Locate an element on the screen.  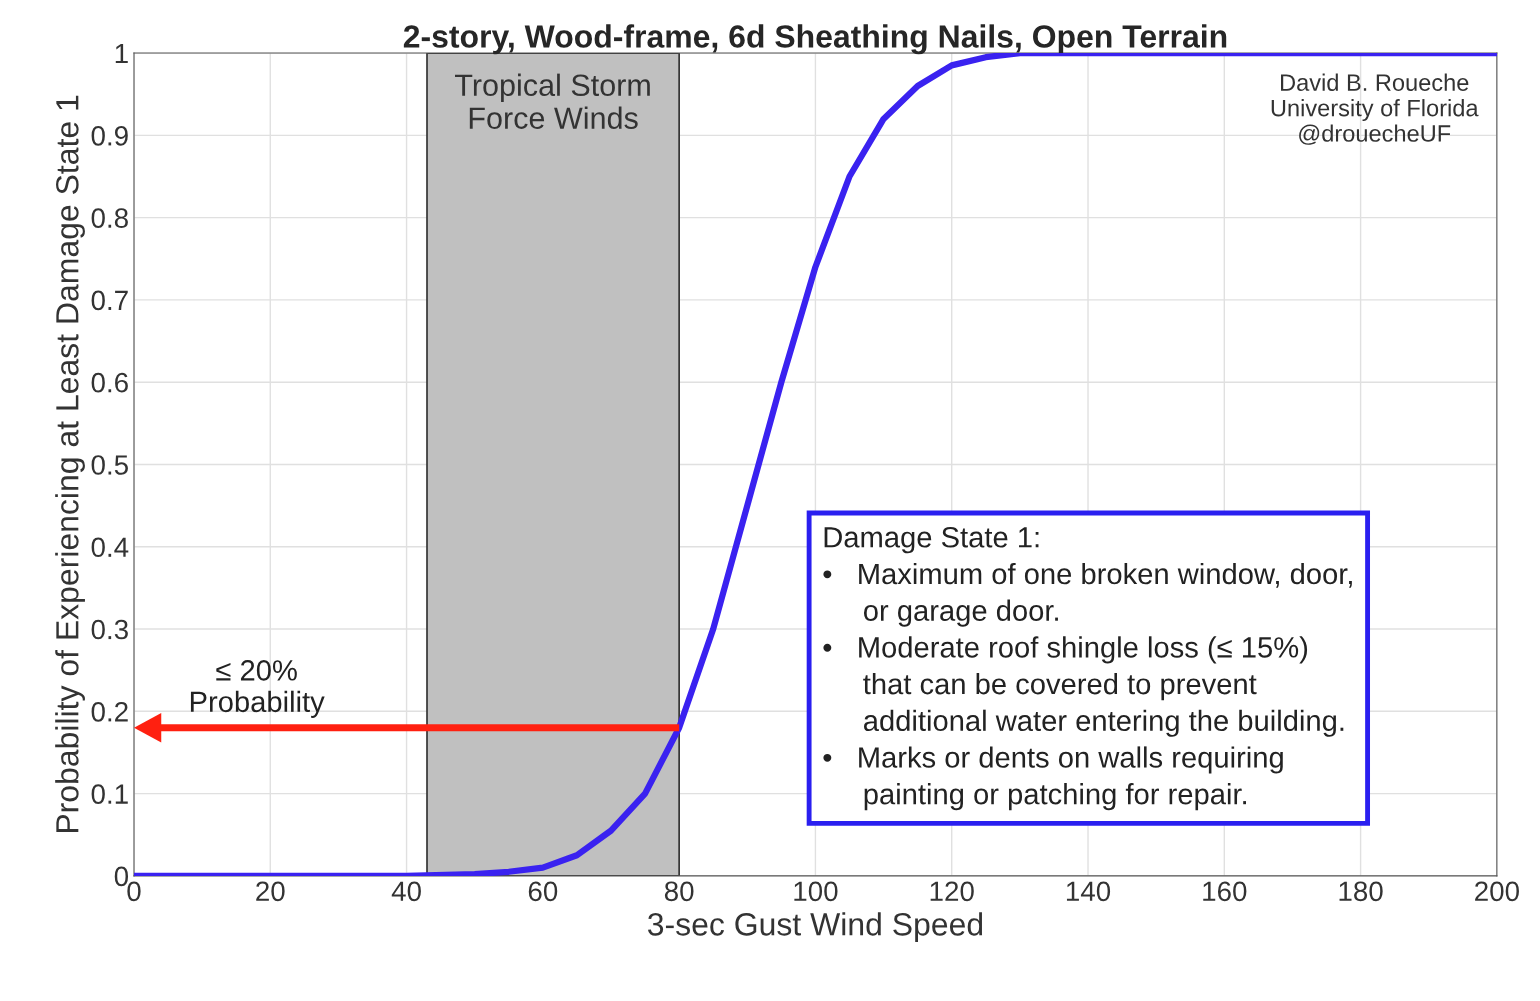
y-tick-label: 0.9 is located at coordinates (109, 136).